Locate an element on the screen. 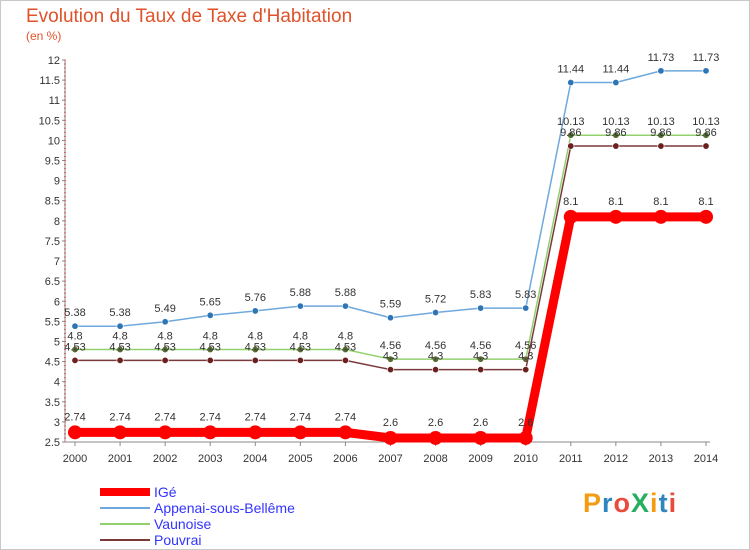  legend-label: Pouvrai is located at coordinates (178, 540).